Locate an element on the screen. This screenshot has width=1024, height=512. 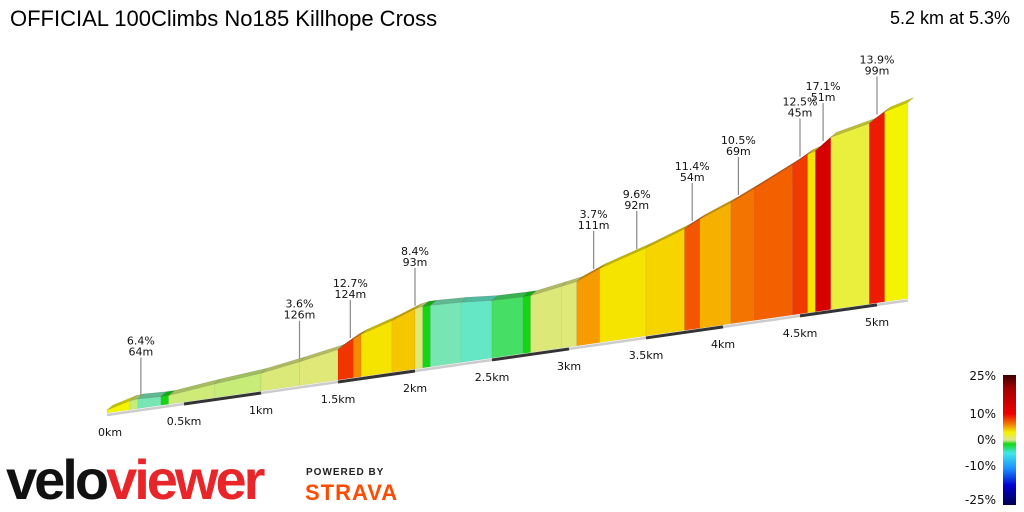
powered-by-text: POWERED BY is located at coordinates (345, 472).